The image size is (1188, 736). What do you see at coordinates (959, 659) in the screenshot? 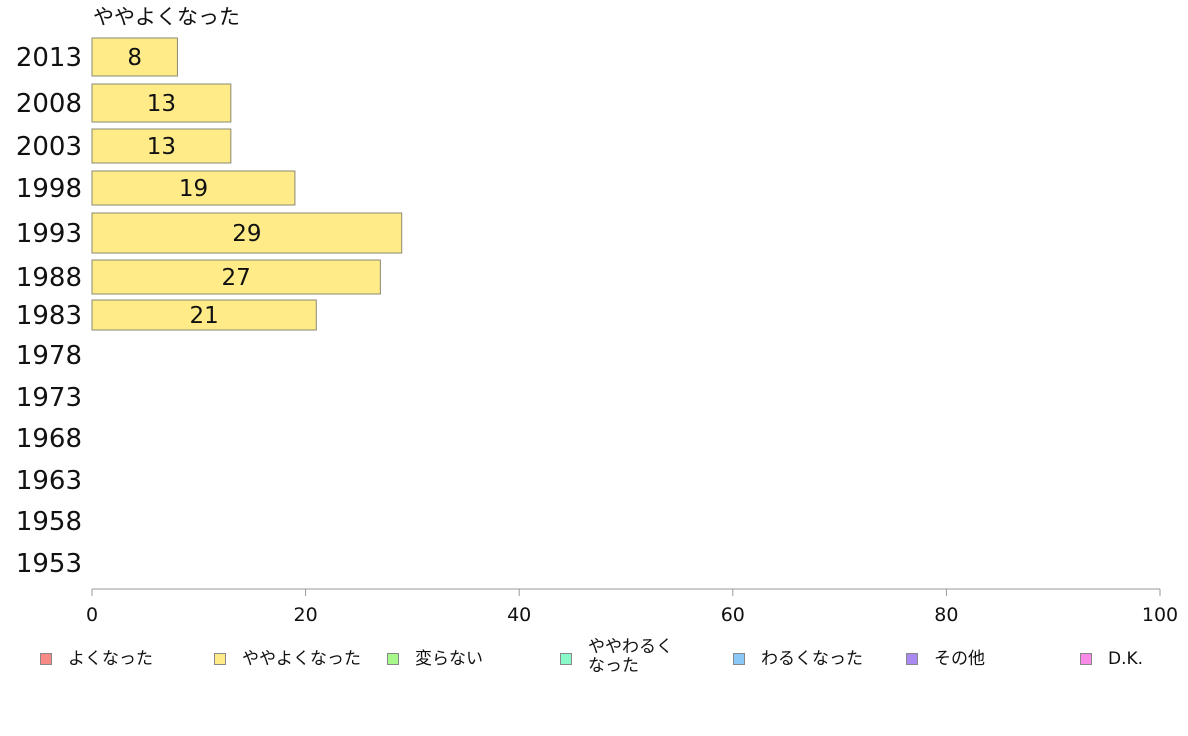
I see `legend-label: その他` at bounding box center [959, 659].